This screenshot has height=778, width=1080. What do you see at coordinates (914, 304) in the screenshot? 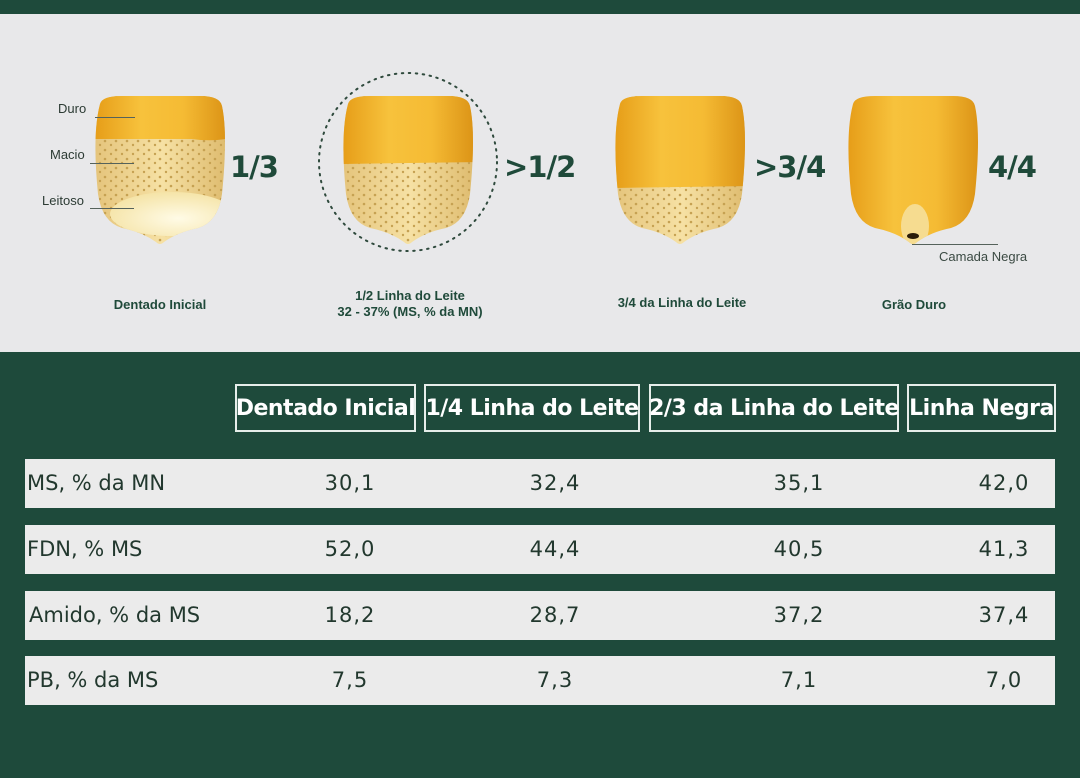
I see `stage-label-4: Grão Duro` at bounding box center [914, 304].